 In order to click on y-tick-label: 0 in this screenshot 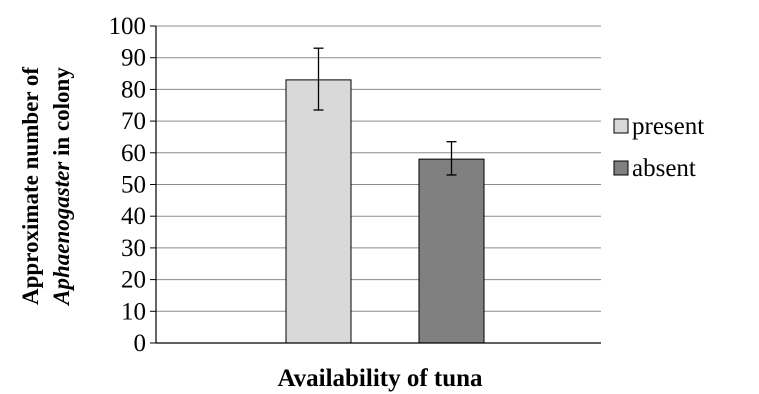, I will do `click(140, 343)`.